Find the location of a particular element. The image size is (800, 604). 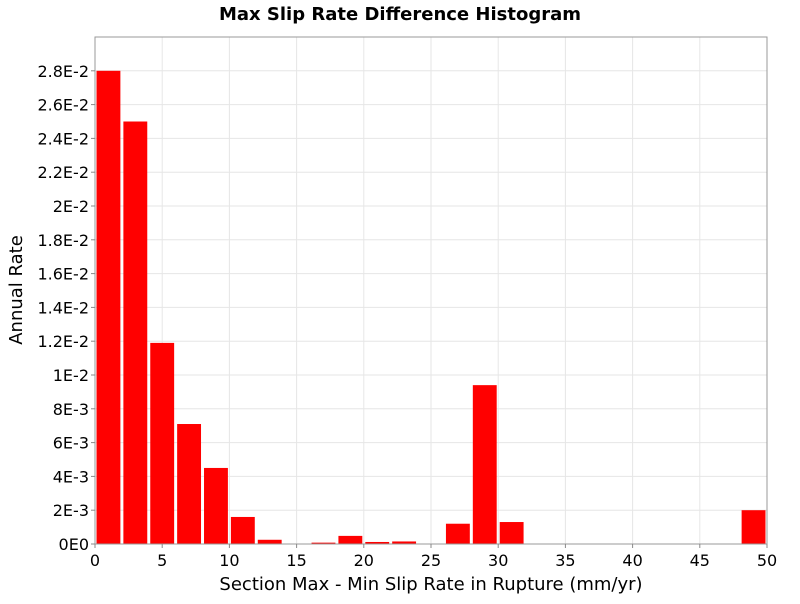

x-tick-label: 50 is located at coordinates (767, 560).